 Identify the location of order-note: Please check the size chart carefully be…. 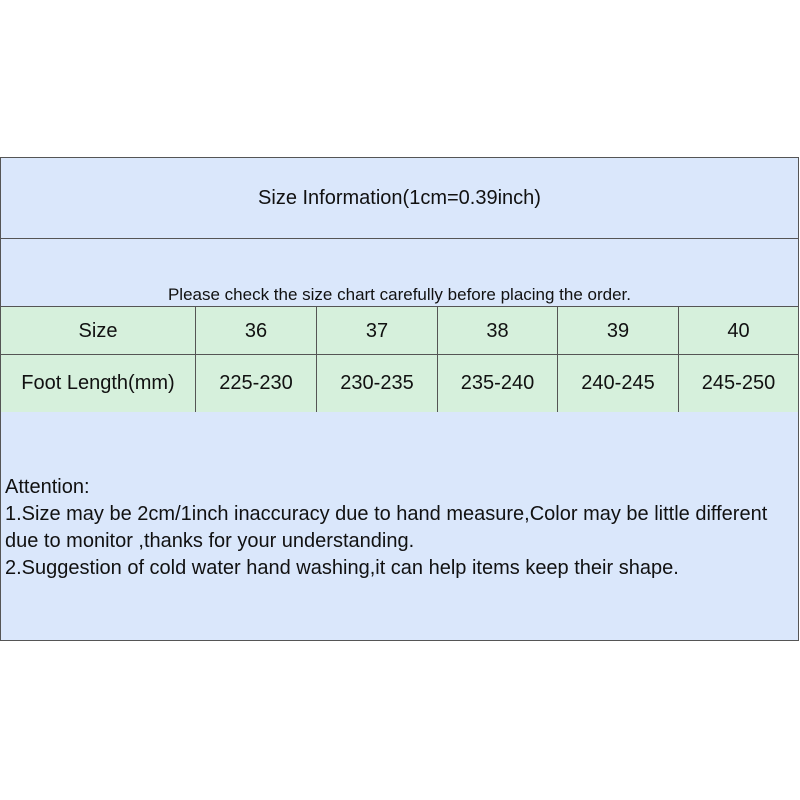
(399, 273).